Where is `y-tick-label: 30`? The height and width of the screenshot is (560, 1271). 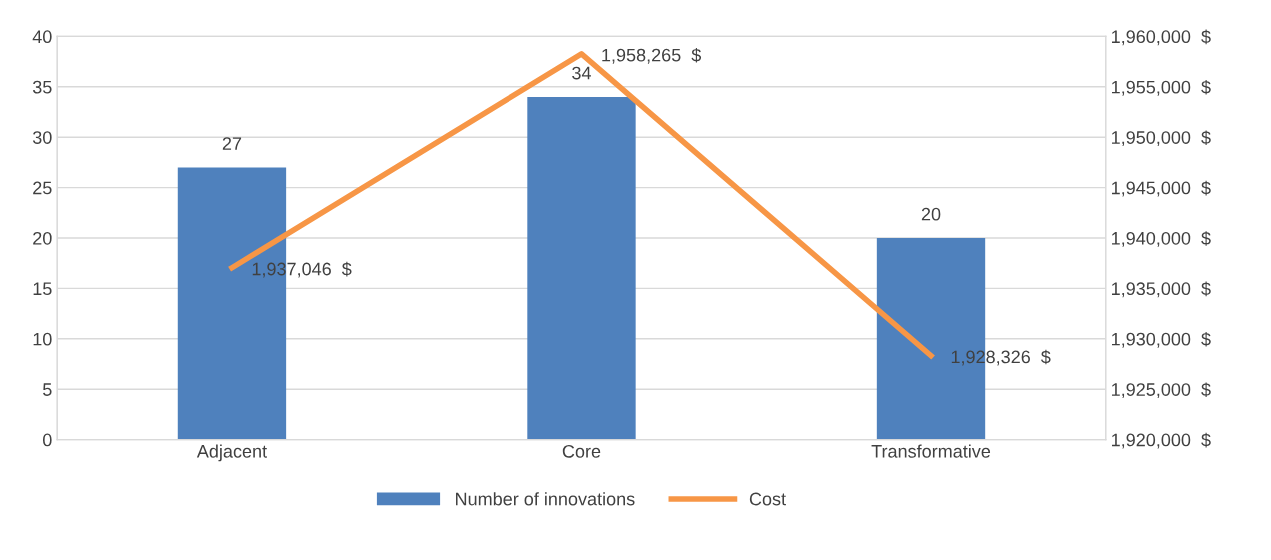 y-tick-label: 30 is located at coordinates (42, 137).